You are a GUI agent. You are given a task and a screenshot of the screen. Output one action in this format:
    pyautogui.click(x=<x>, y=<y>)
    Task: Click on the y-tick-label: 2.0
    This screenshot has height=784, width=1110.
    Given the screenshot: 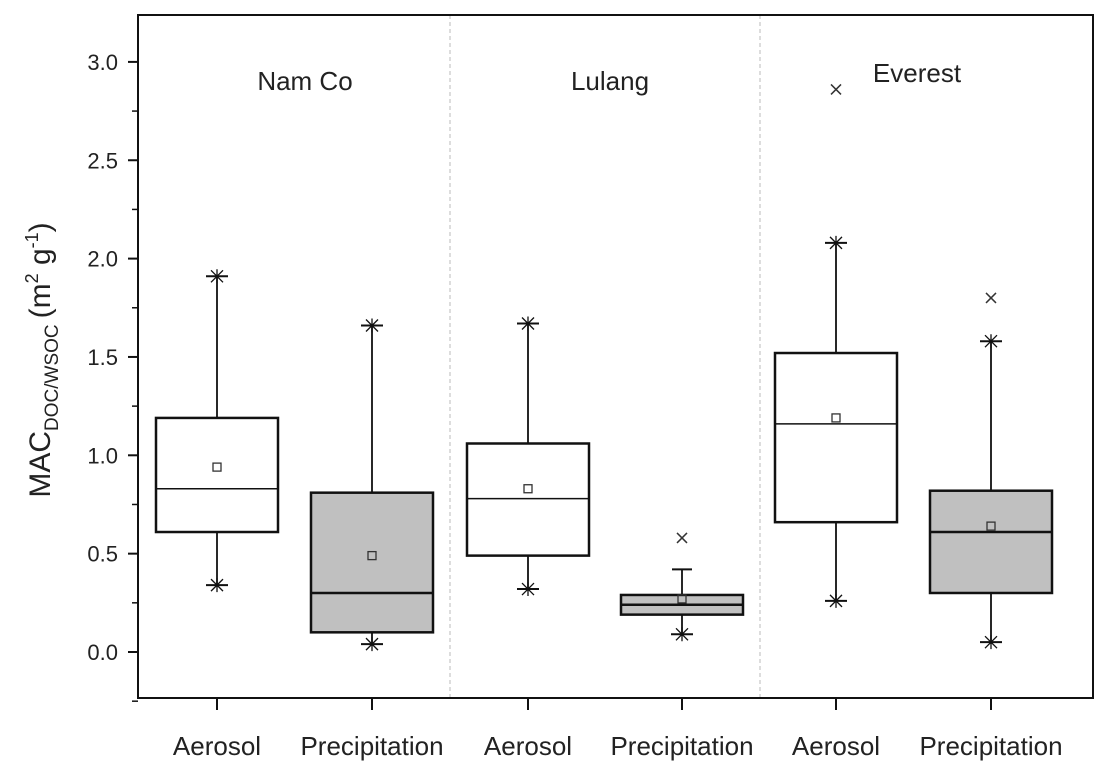 What is the action you would take?
    pyautogui.click(x=102, y=259)
    